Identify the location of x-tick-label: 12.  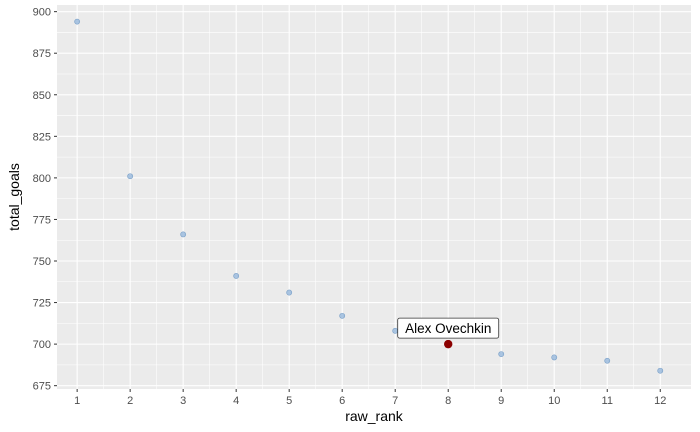
(660, 401).